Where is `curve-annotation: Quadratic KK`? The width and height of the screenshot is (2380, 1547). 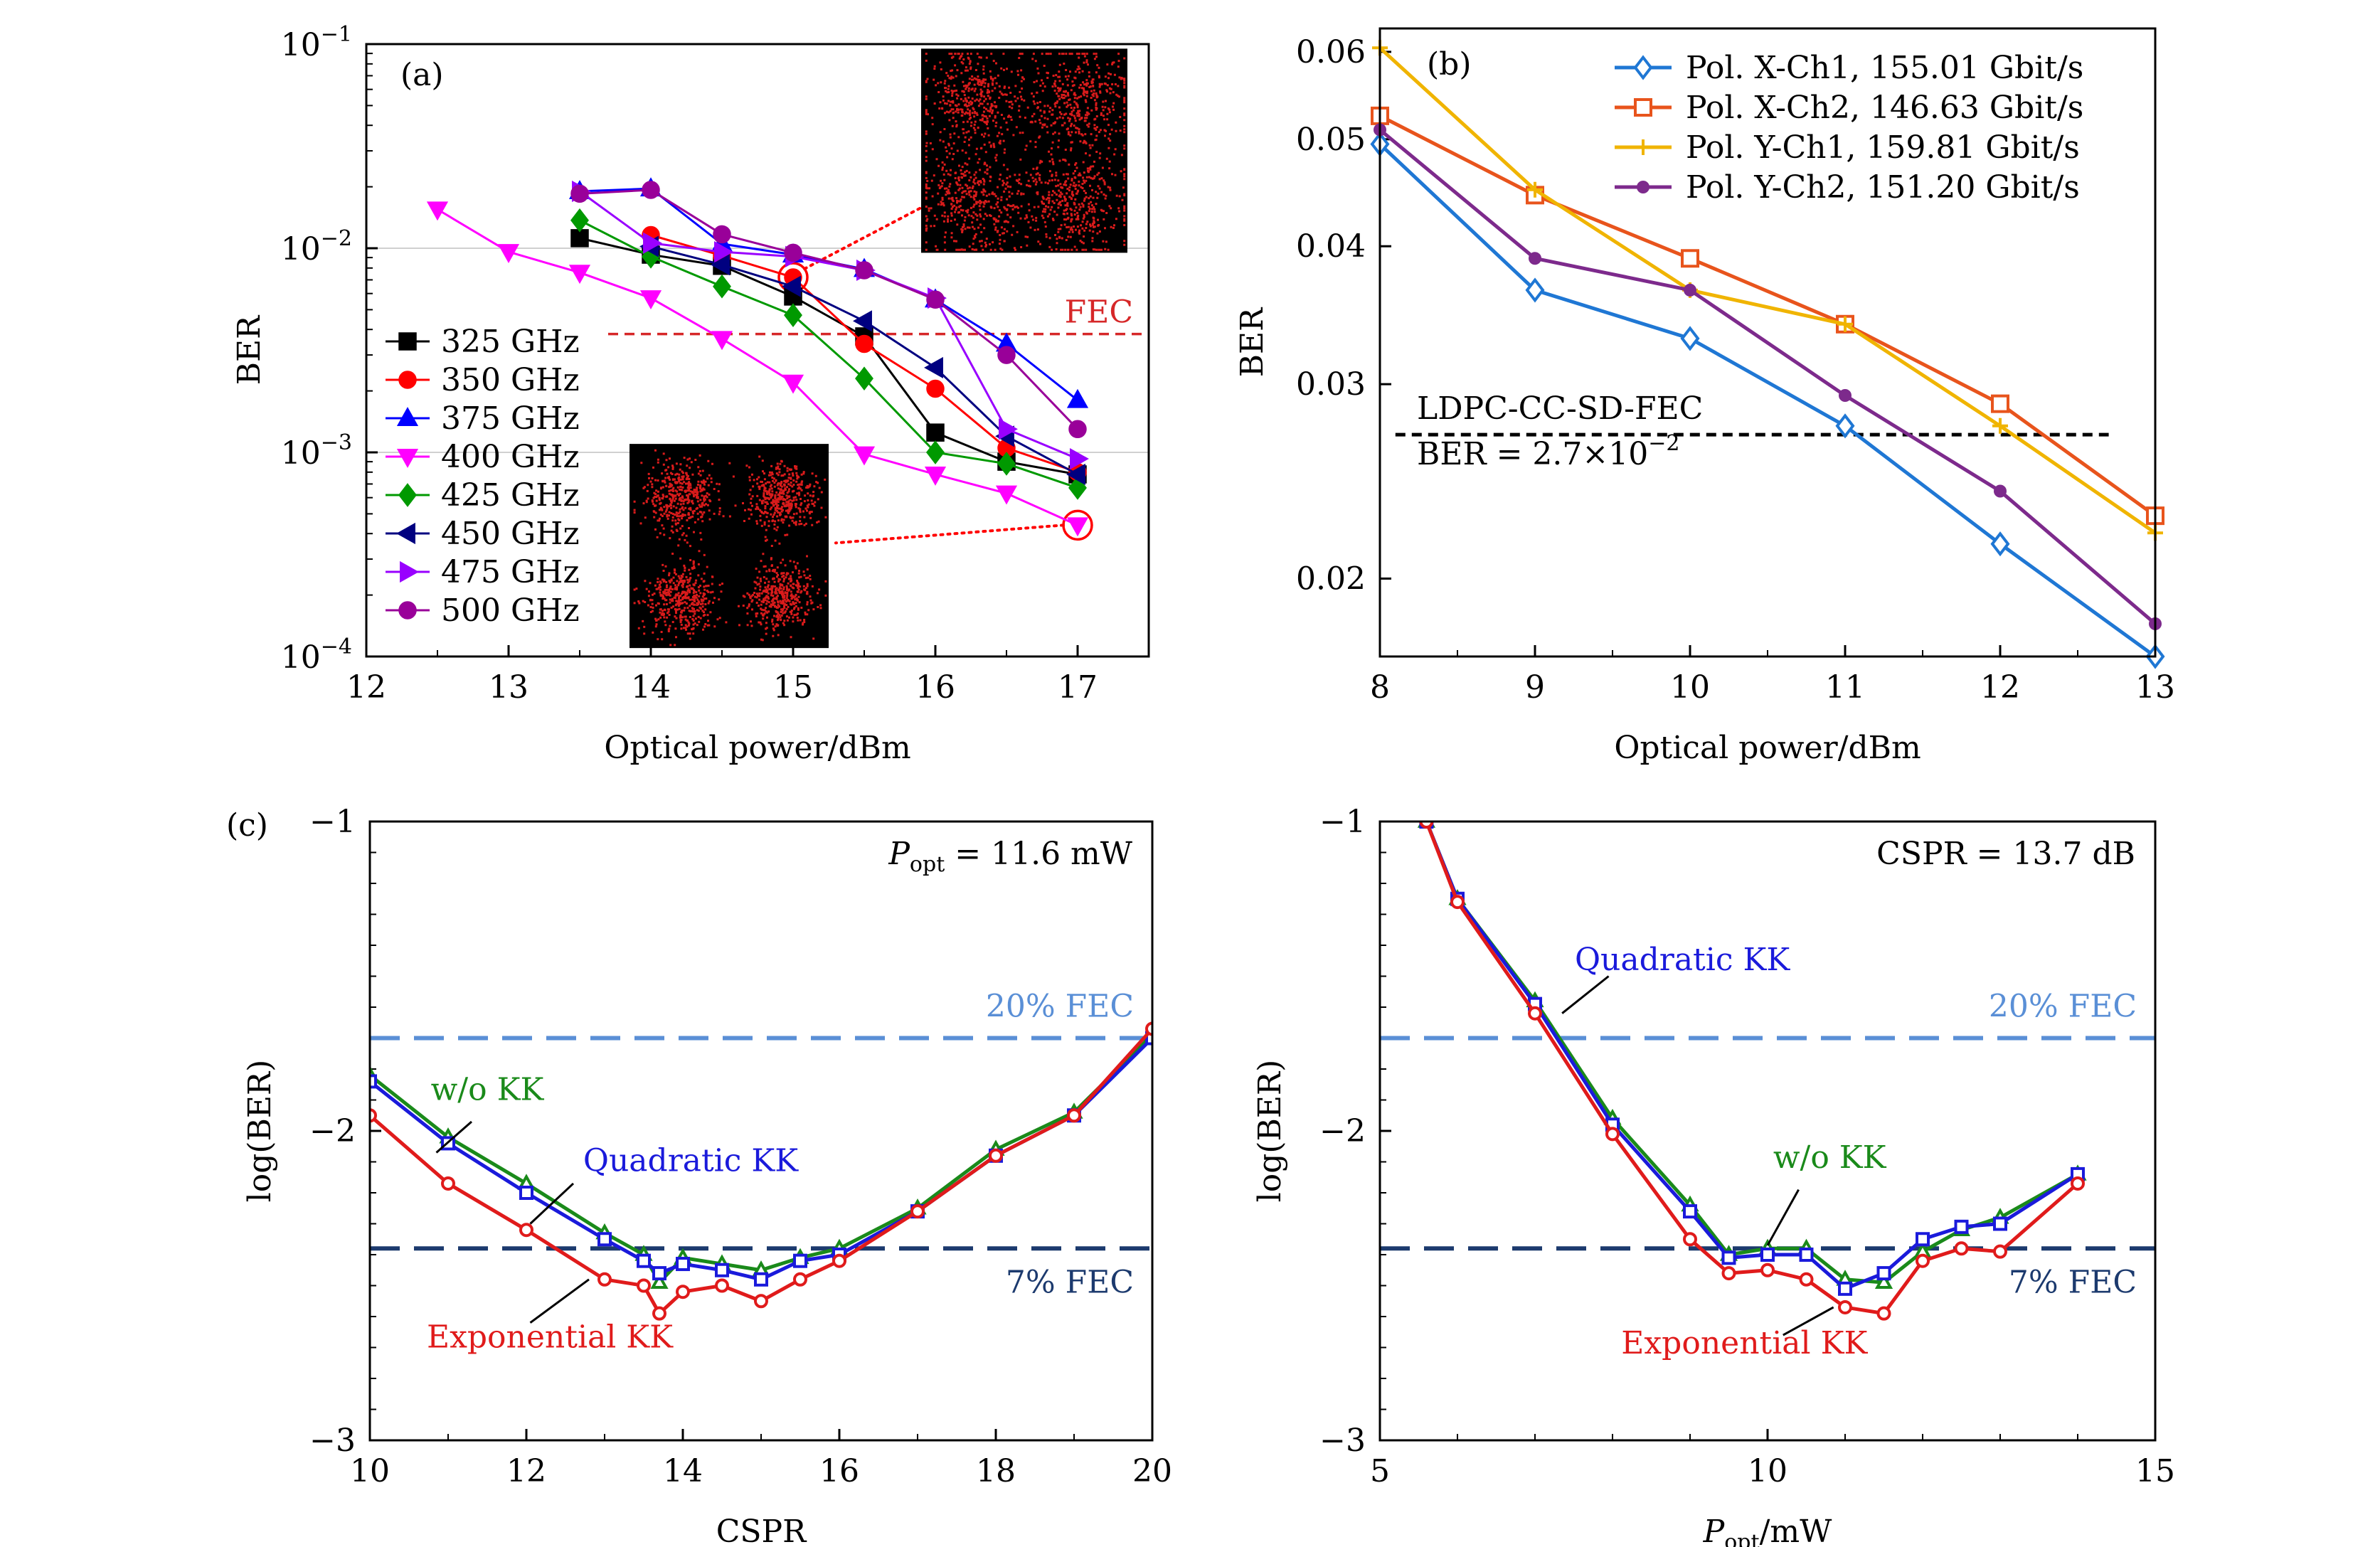
curve-annotation: Quadratic KK is located at coordinates (691, 1161).